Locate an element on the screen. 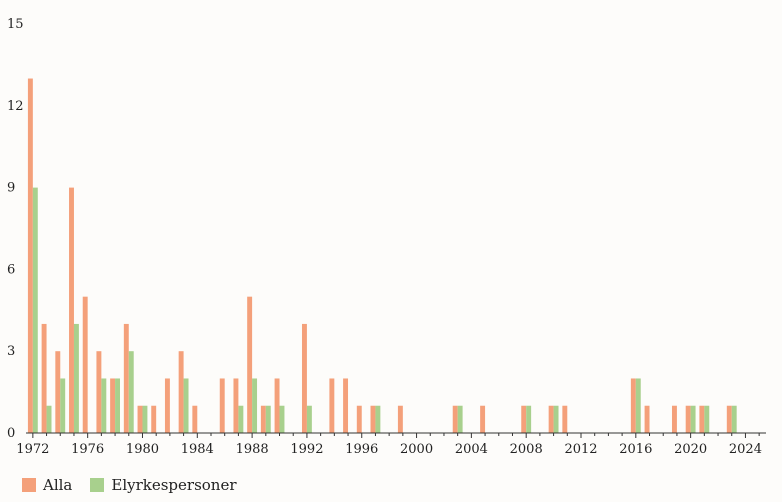 The width and height of the screenshot is (782, 502). x-tick-label: 2004 is located at coordinates (471, 449).